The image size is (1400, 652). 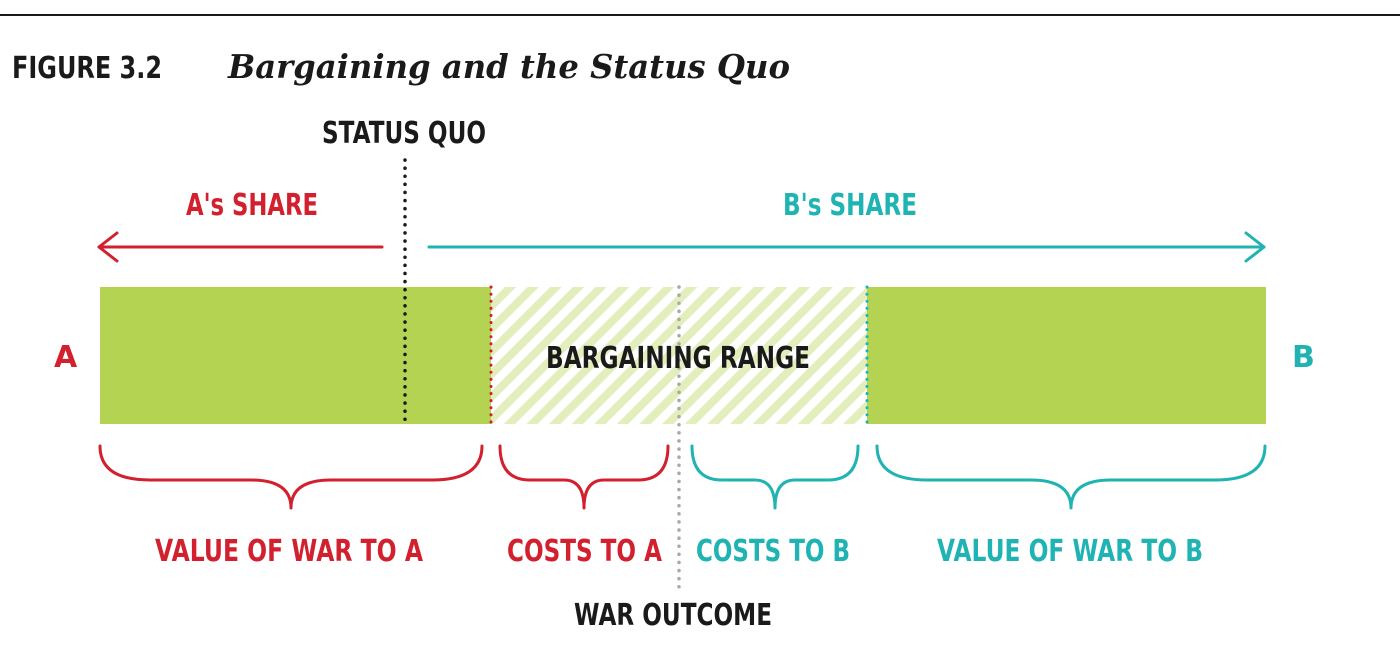 I want to click on bargaining-range-label: BARGAINING RANGE, so click(x=678, y=358).